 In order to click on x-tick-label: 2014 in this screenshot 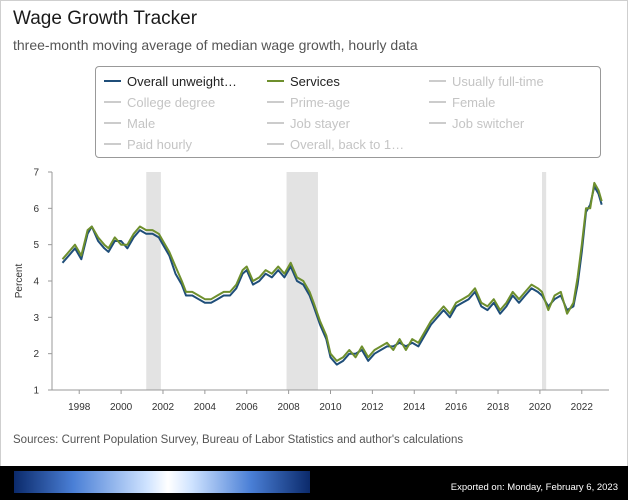, I will do `click(414, 407)`.